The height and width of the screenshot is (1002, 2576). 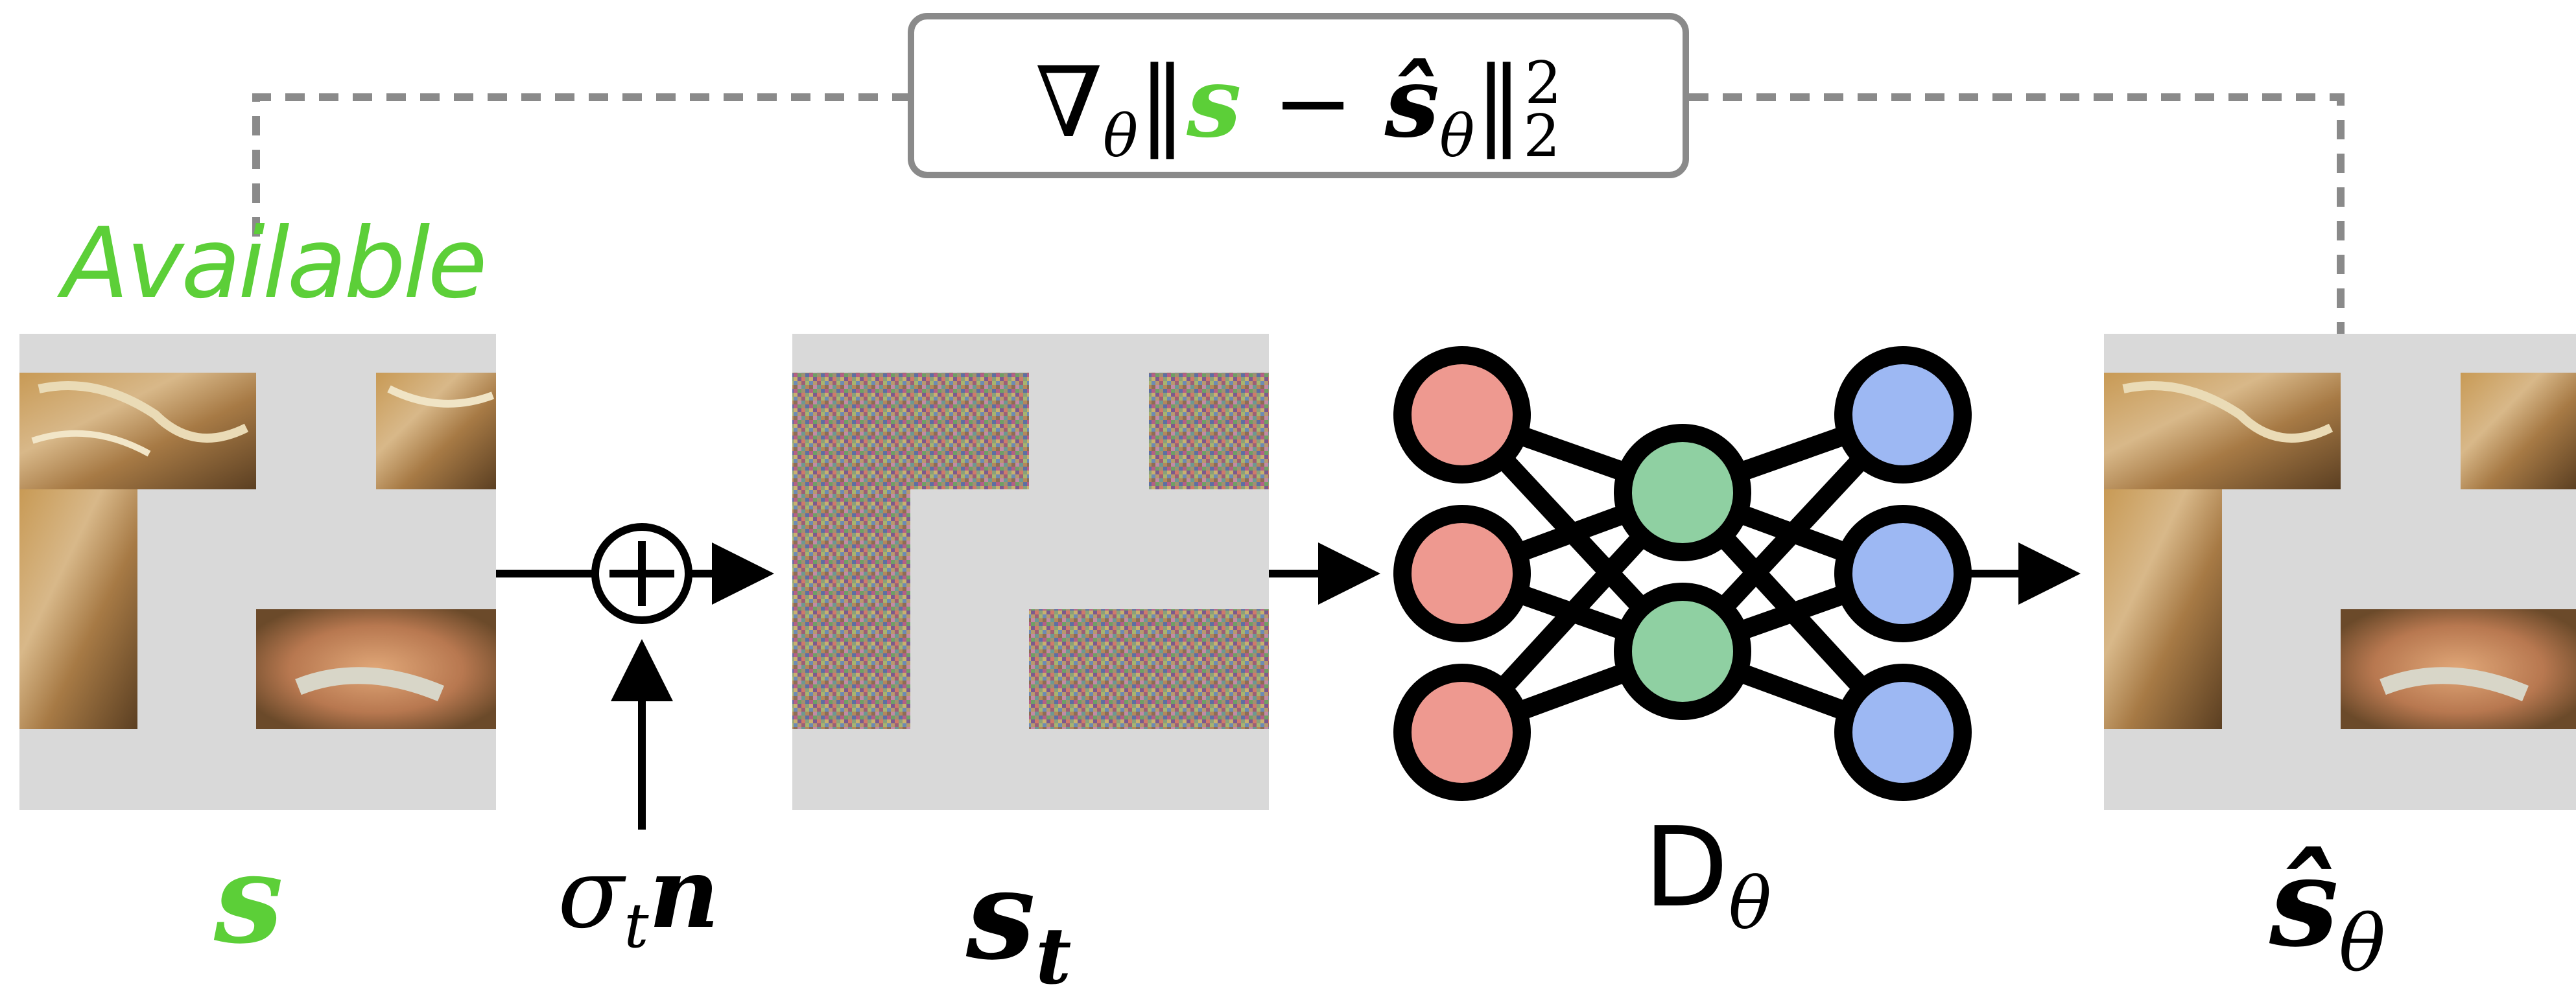 I want to click on available-label: Available, so click(x=275, y=263).